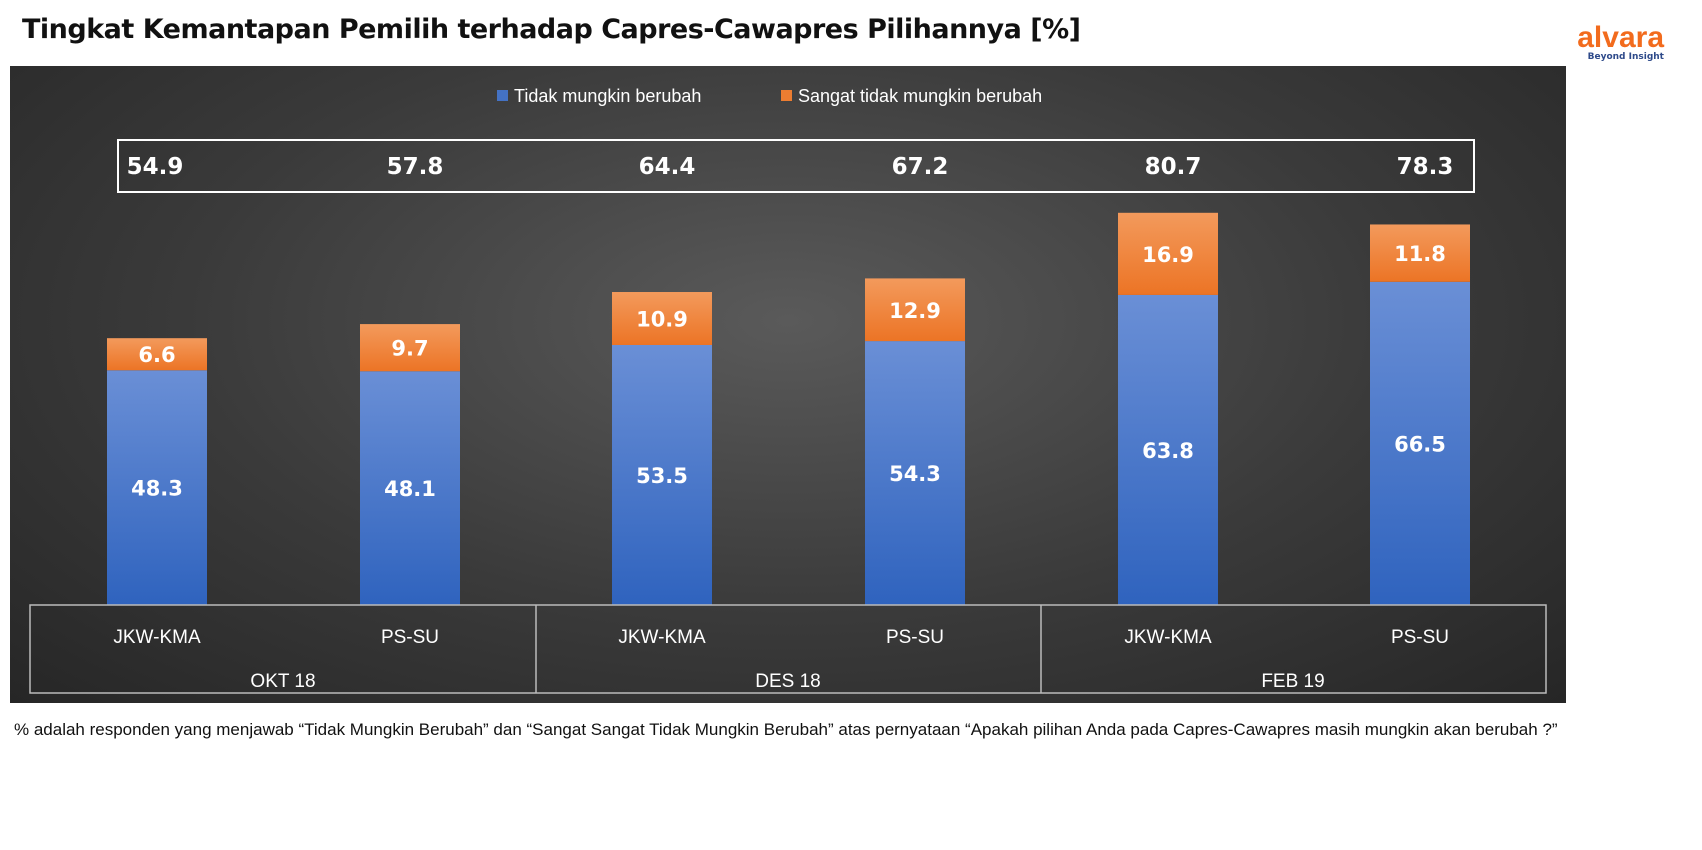 Image resolution: width=1702 pixels, height=850 pixels. Describe the element at coordinates (796, 166) in the screenshot. I see `totals-box` at that location.